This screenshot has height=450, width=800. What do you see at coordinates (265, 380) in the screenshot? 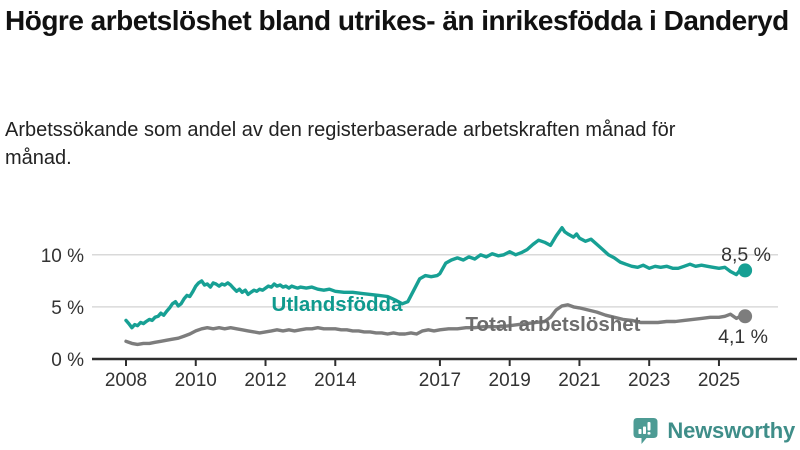
I see `x-tick-label: 2012` at bounding box center [265, 380].